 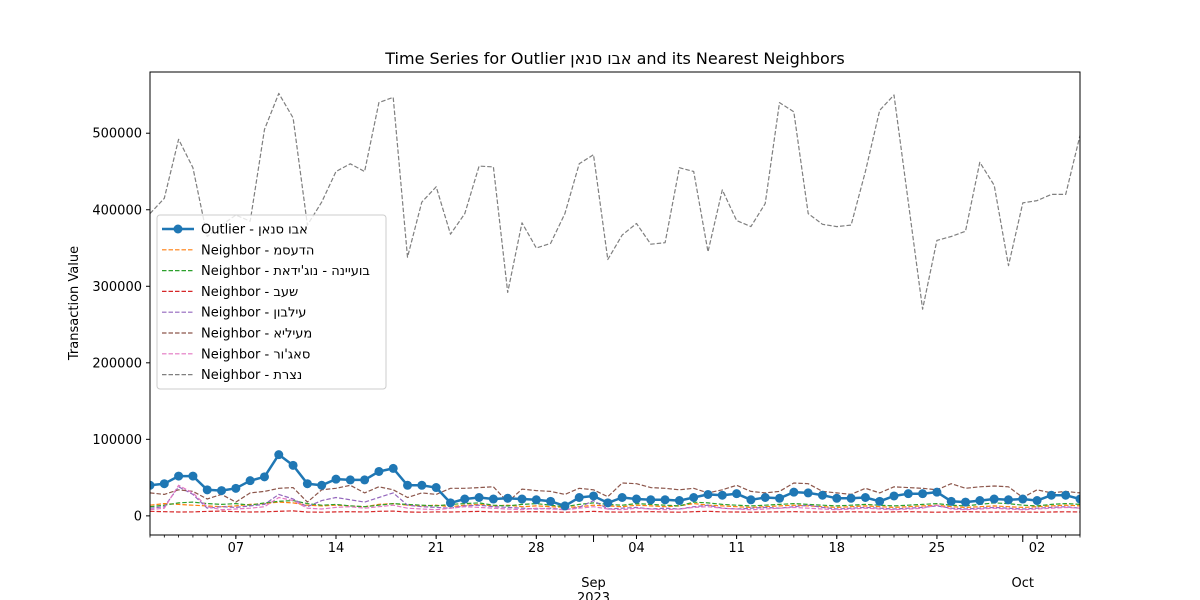 I want to click on y-tick-label: 400000, so click(x=117, y=210).